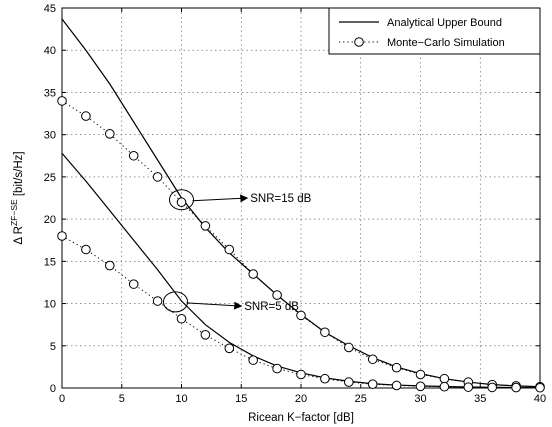 The width and height of the screenshot is (552, 427). I want to click on x-tick-label: 0, so click(62, 399).